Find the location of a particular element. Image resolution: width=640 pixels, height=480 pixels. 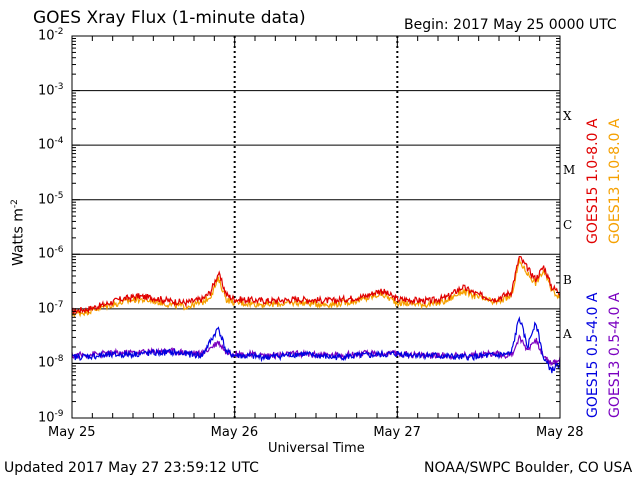

legend-entry: GOES15 1.0-8.0 A is located at coordinates (593, 181).